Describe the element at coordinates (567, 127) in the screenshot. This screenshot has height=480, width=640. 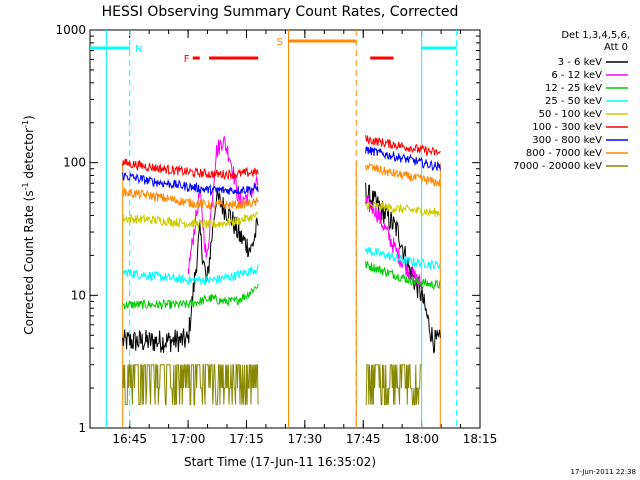
I see `legend-entry-label: 100 - 300 keV` at that location.